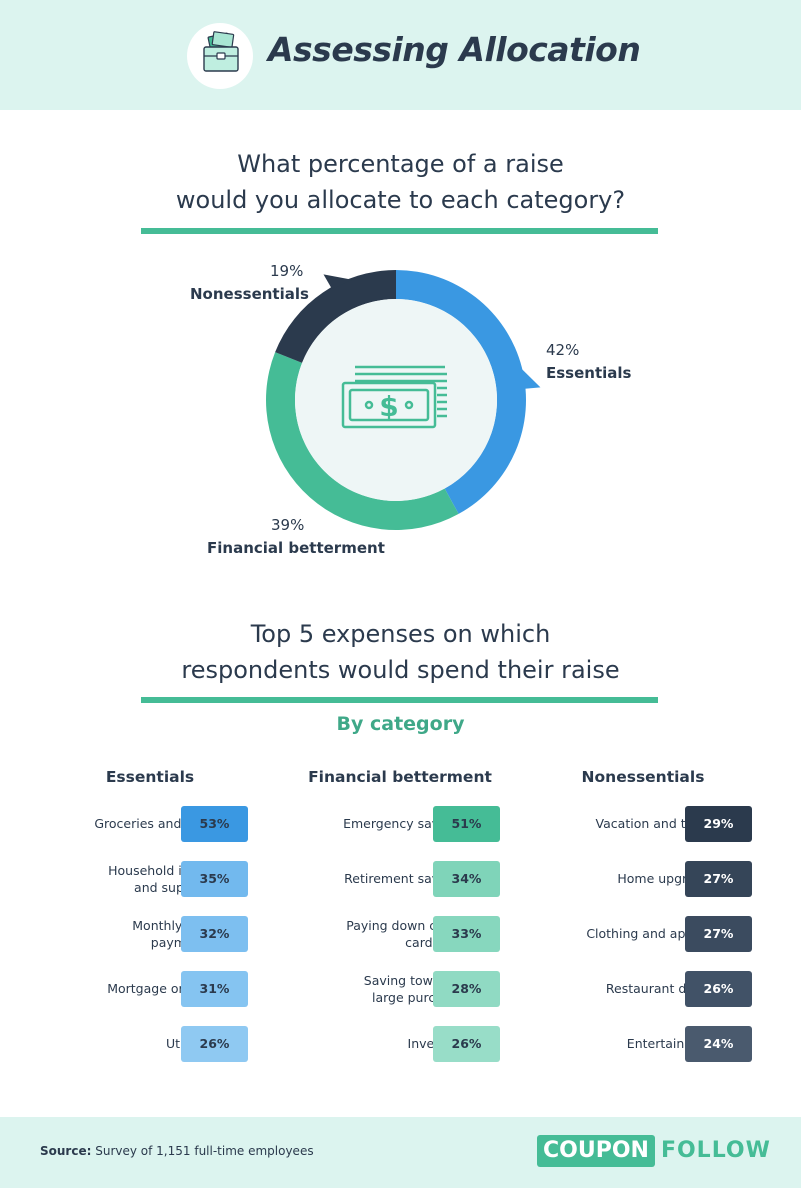  I want to click on donut-title-rule, so click(399, 231).